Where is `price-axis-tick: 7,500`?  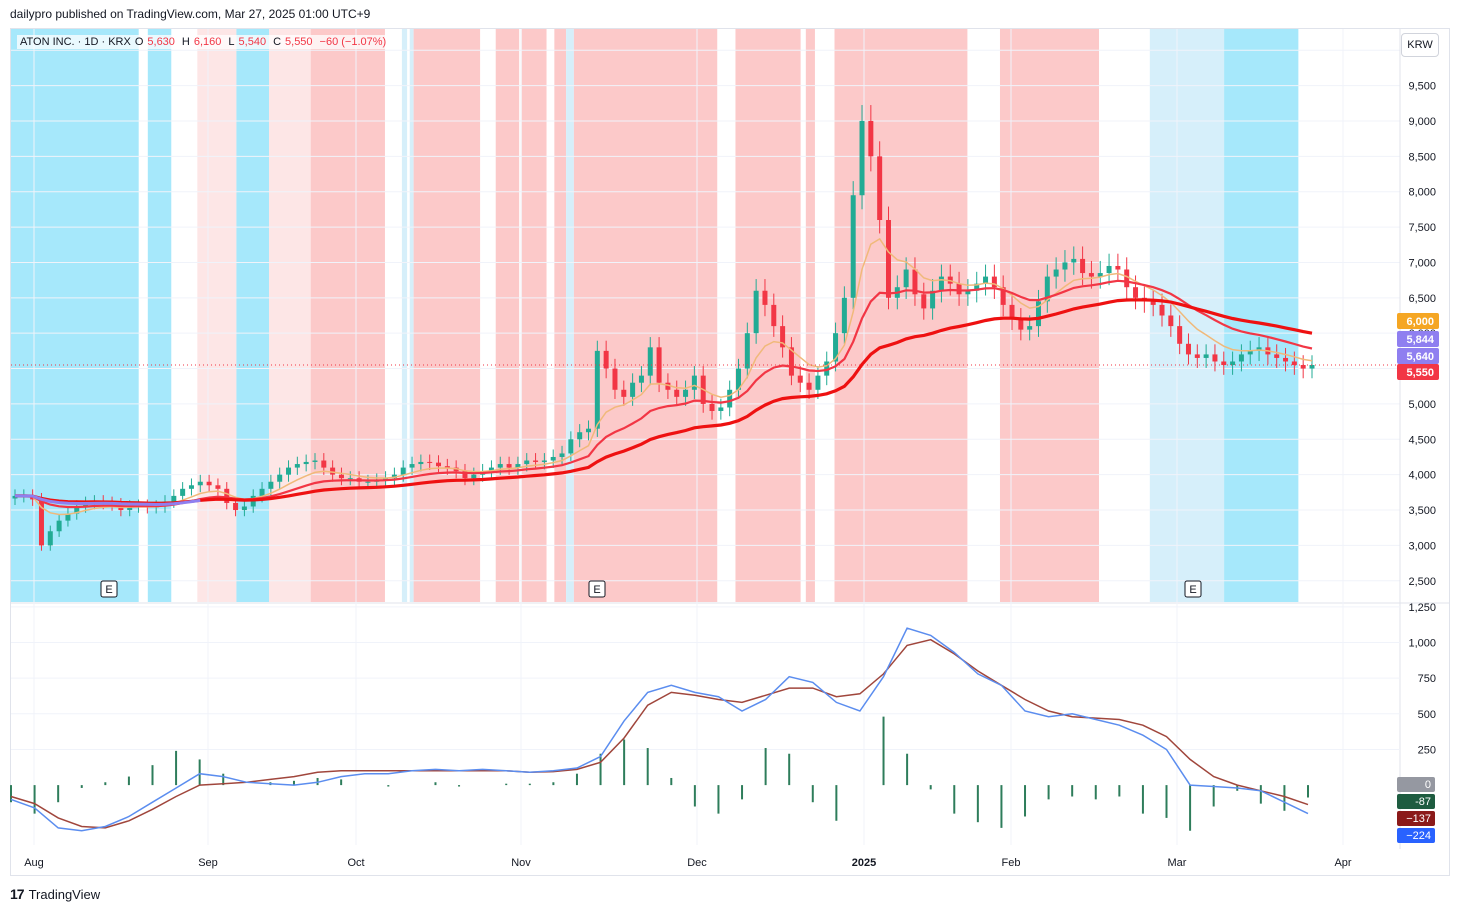
price-axis-tick: 7,500 is located at coordinates (1422, 228).